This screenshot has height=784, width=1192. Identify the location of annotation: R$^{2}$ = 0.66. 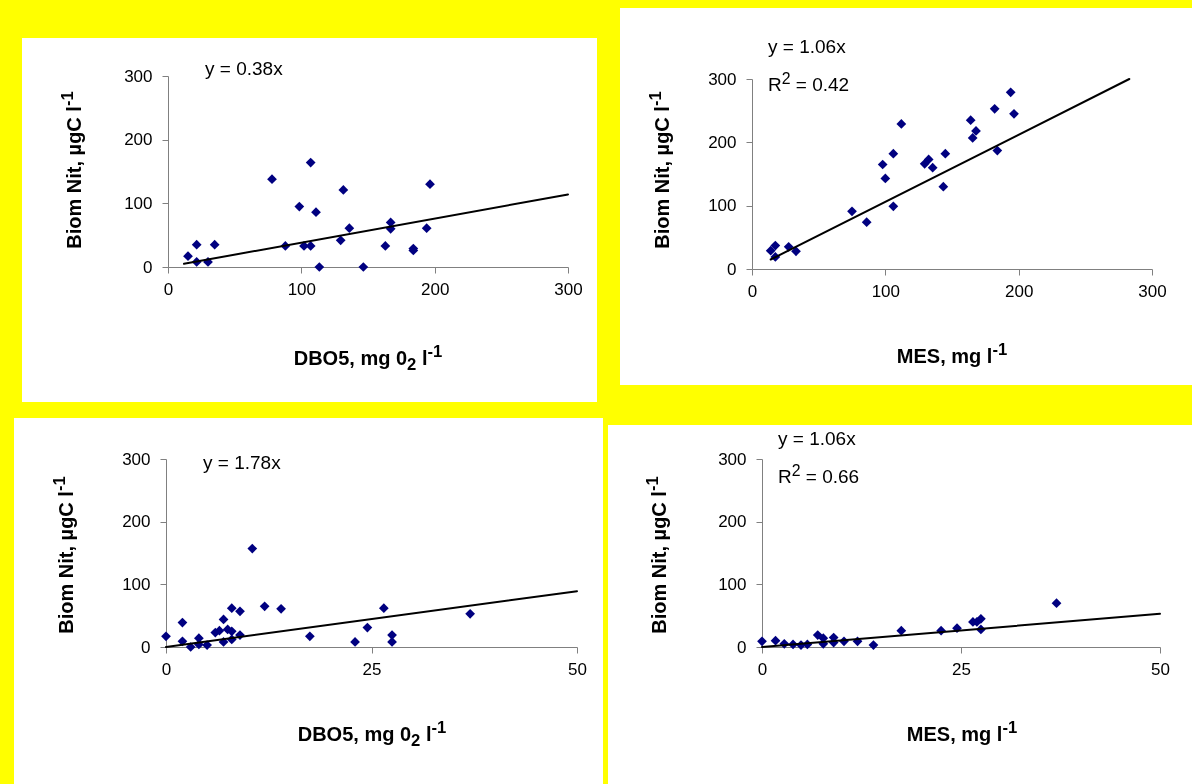
(819, 475).